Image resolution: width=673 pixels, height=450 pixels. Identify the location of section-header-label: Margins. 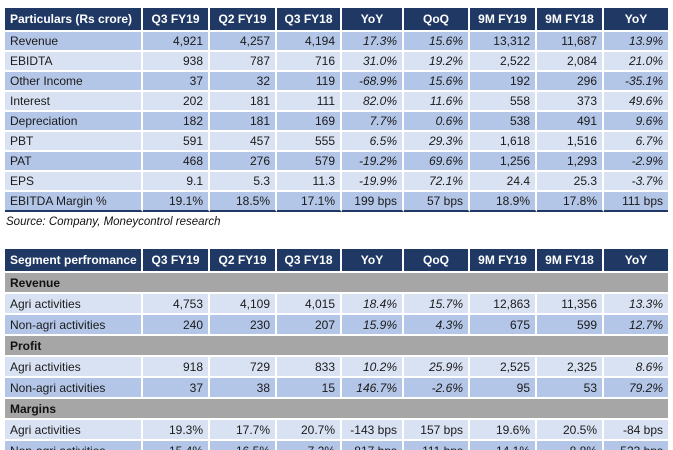
(336, 407).